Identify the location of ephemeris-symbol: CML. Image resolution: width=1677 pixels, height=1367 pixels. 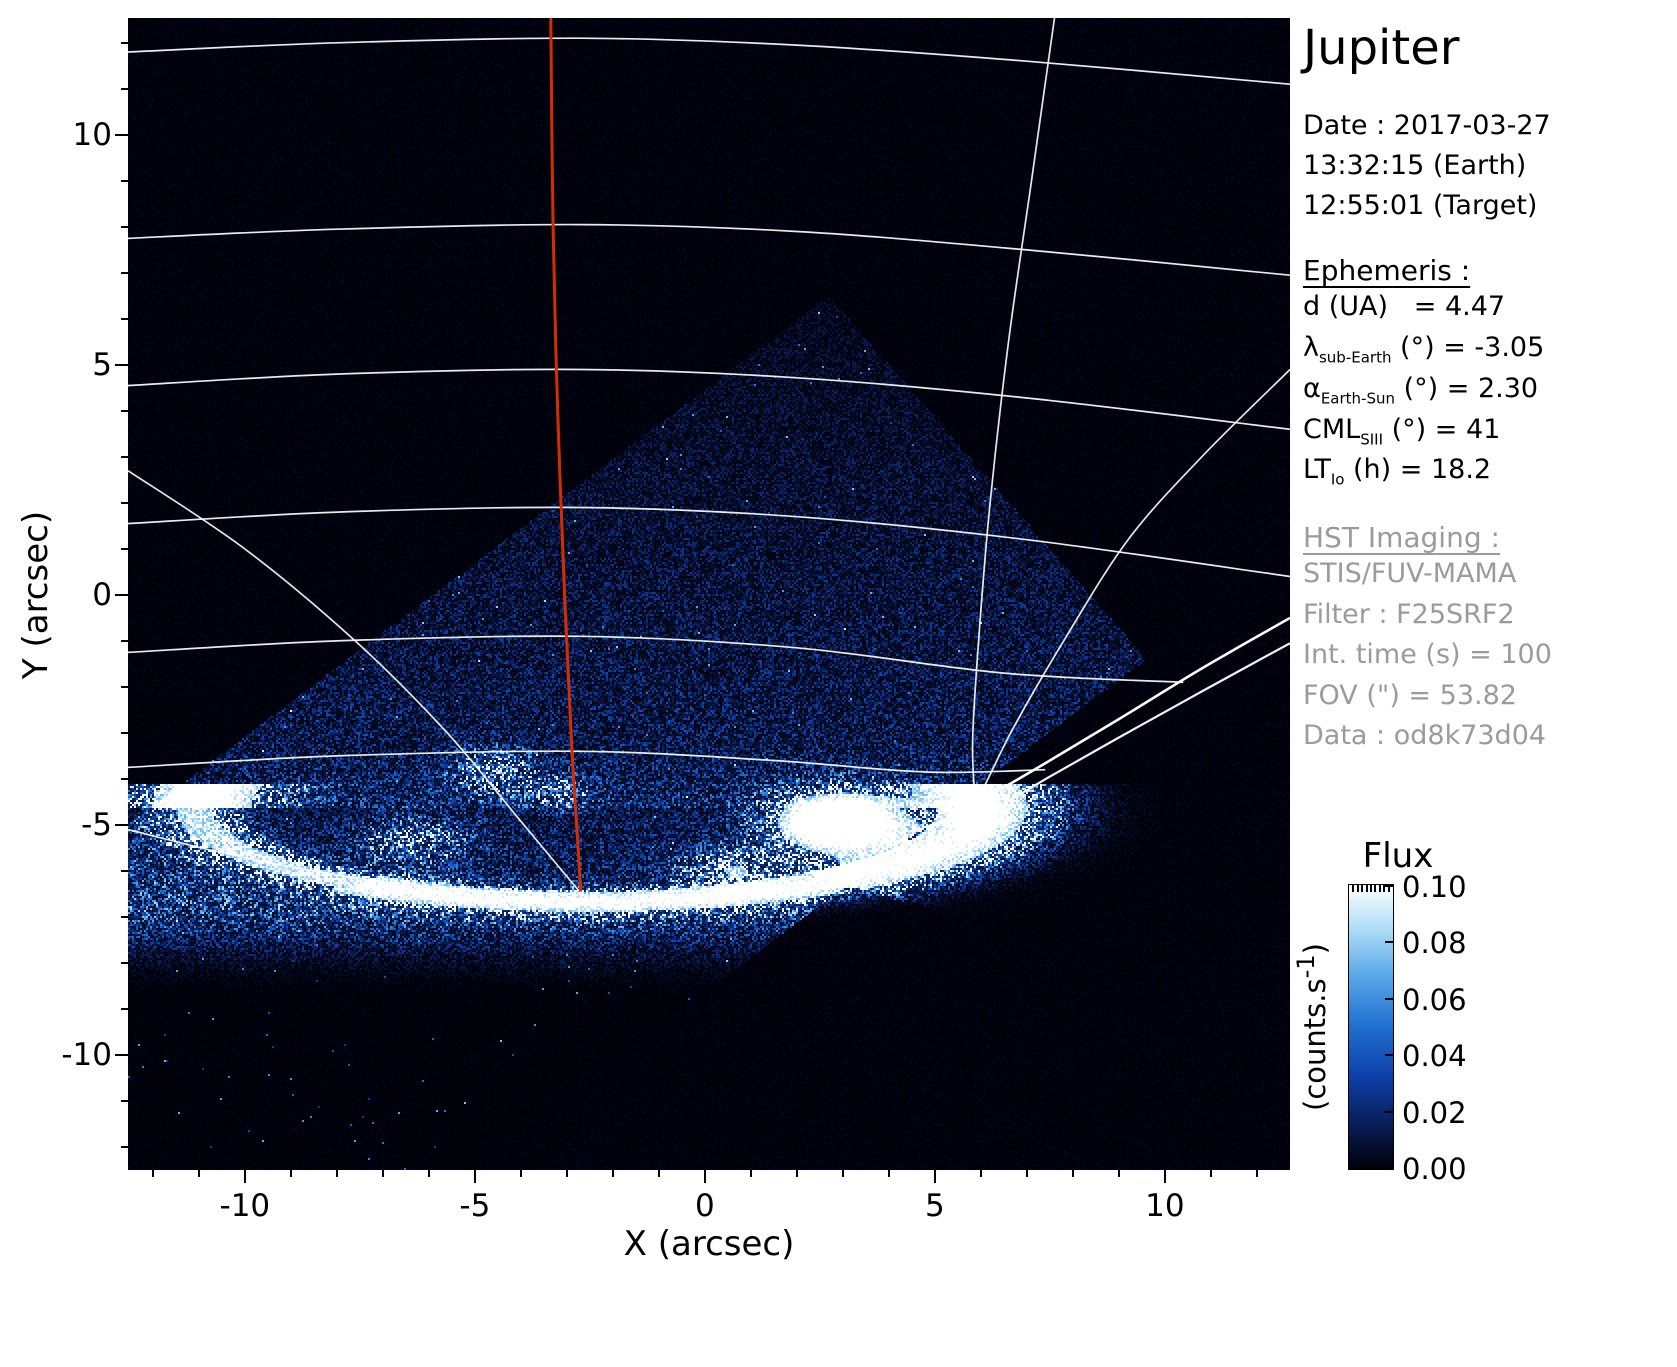
(1332, 429).